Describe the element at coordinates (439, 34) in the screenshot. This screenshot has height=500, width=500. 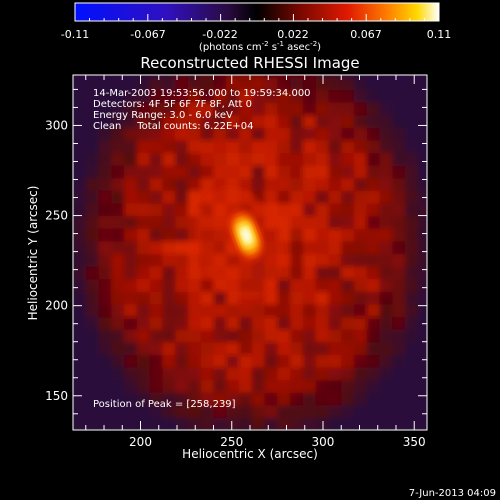
I see `colorbar-tick-5: 0.11` at that location.